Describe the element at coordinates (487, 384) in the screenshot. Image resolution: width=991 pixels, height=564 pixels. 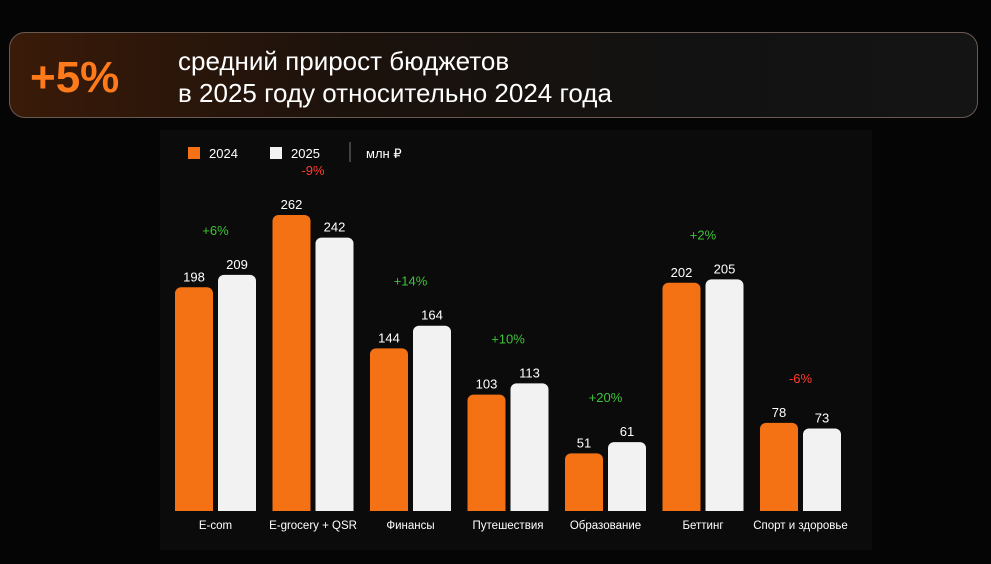
I see `value-label-2024-cat-3: 103` at that location.